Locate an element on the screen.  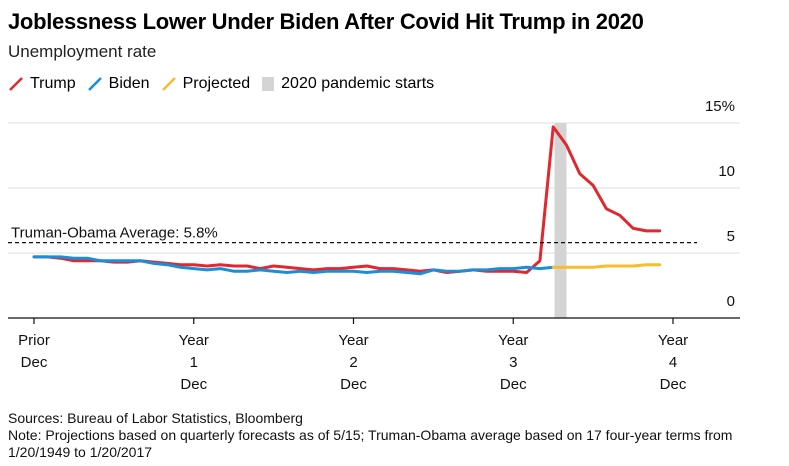
series-biden-line is located at coordinates (293, 265).